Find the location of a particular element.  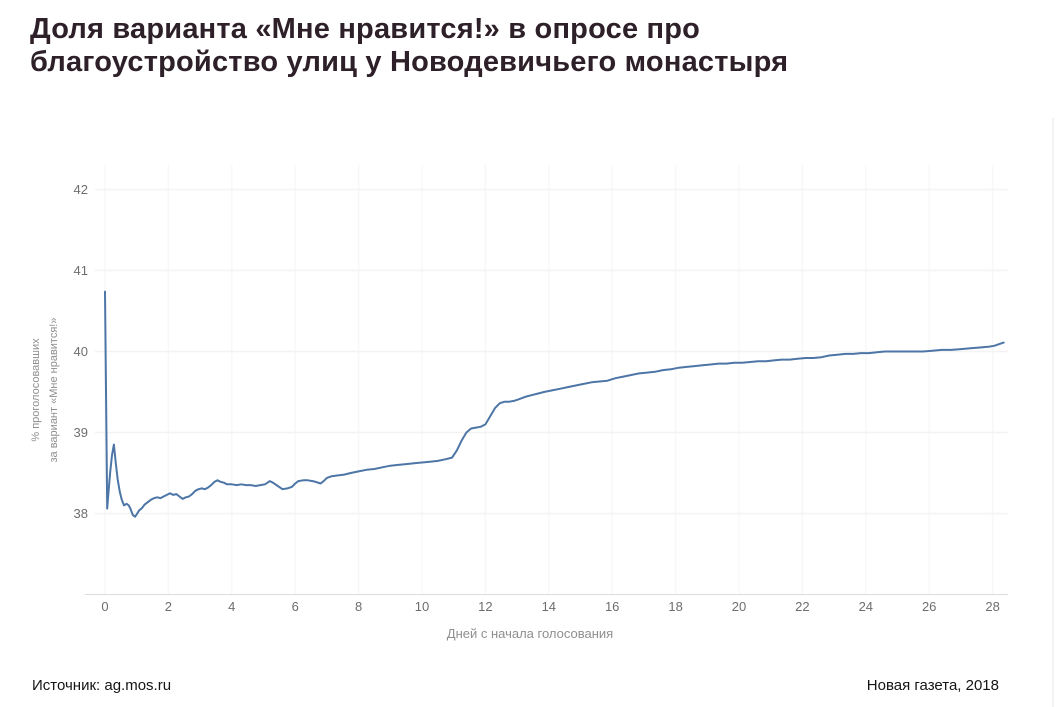

y-tick-label: 38 is located at coordinates (81, 513).